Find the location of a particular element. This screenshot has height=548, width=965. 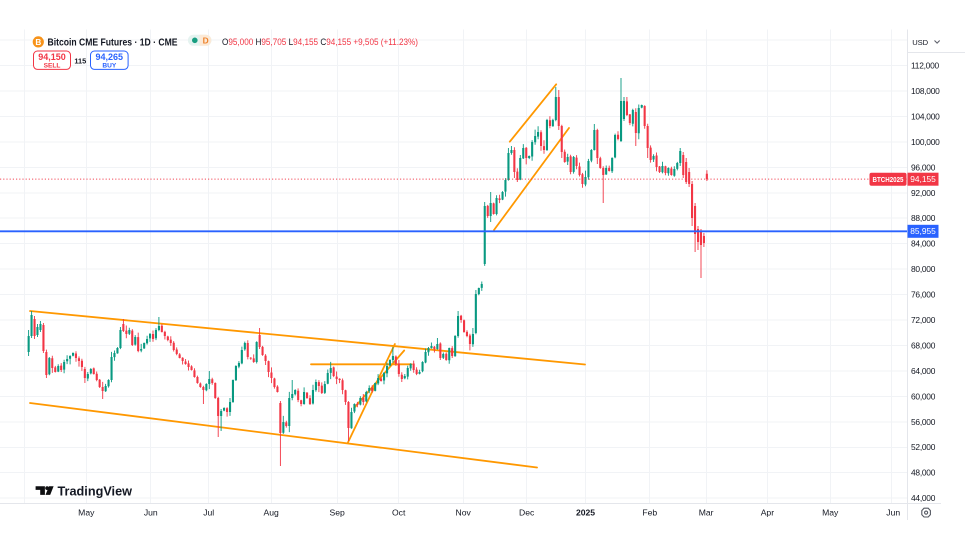

svg-text: Feb is located at coordinates (649, 513).